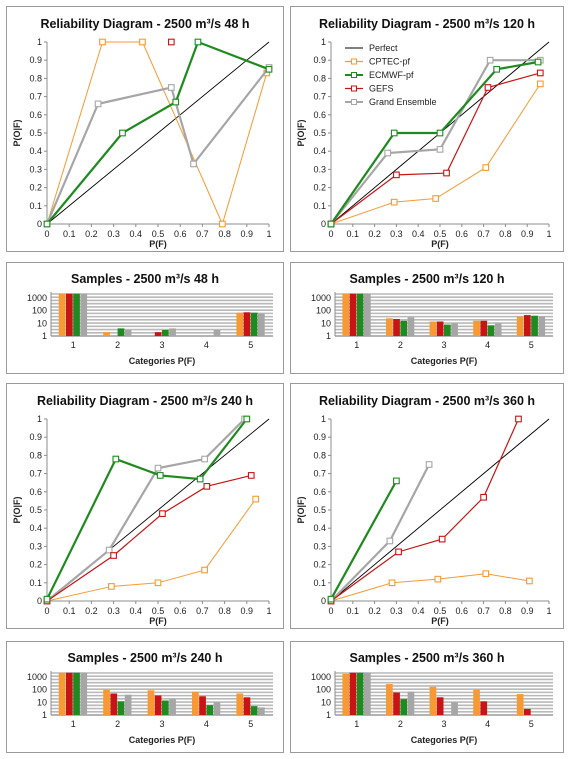  I want to click on y-tick-label: 0.6, so click(35, 115).